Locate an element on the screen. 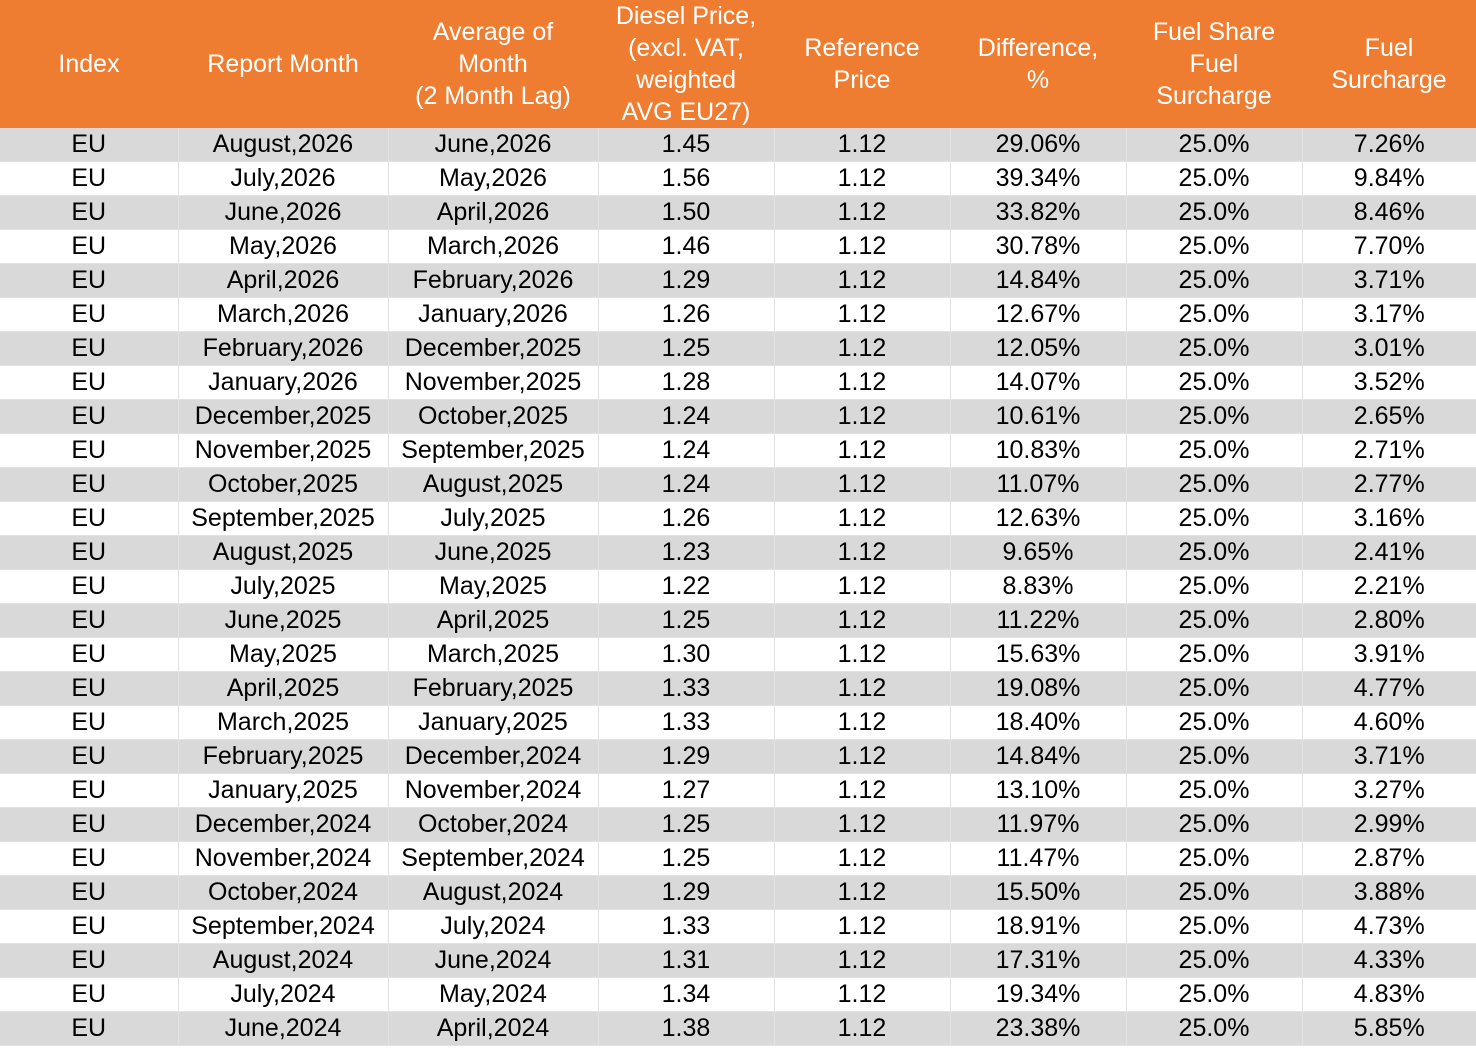 Image resolution: width=1476 pixels, height=1048 pixels. cell-report-month: August,2024 is located at coordinates (283, 960).